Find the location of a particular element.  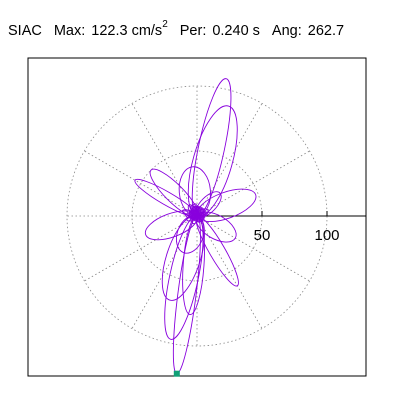

peak-marker is located at coordinates (176, 373).